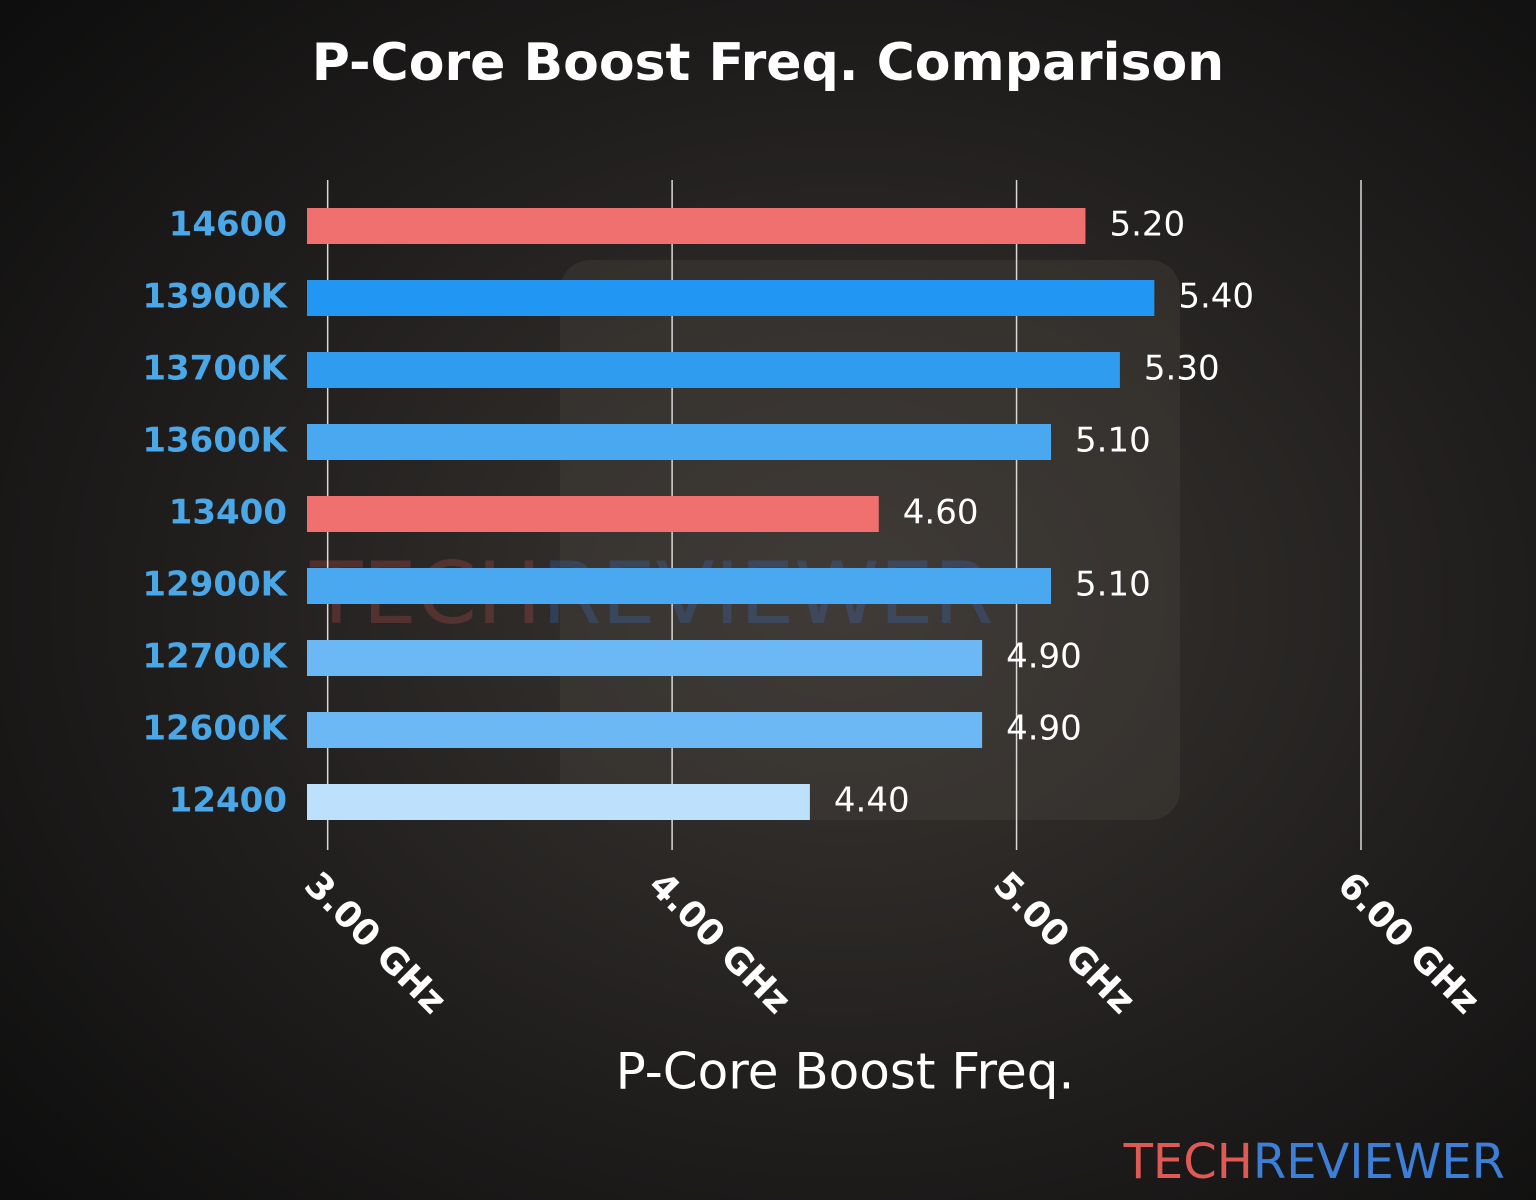 The image size is (1536, 1200). What do you see at coordinates (941, 513) in the screenshot?
I see `value-label: 4.60` at bounding box center [941, 513].